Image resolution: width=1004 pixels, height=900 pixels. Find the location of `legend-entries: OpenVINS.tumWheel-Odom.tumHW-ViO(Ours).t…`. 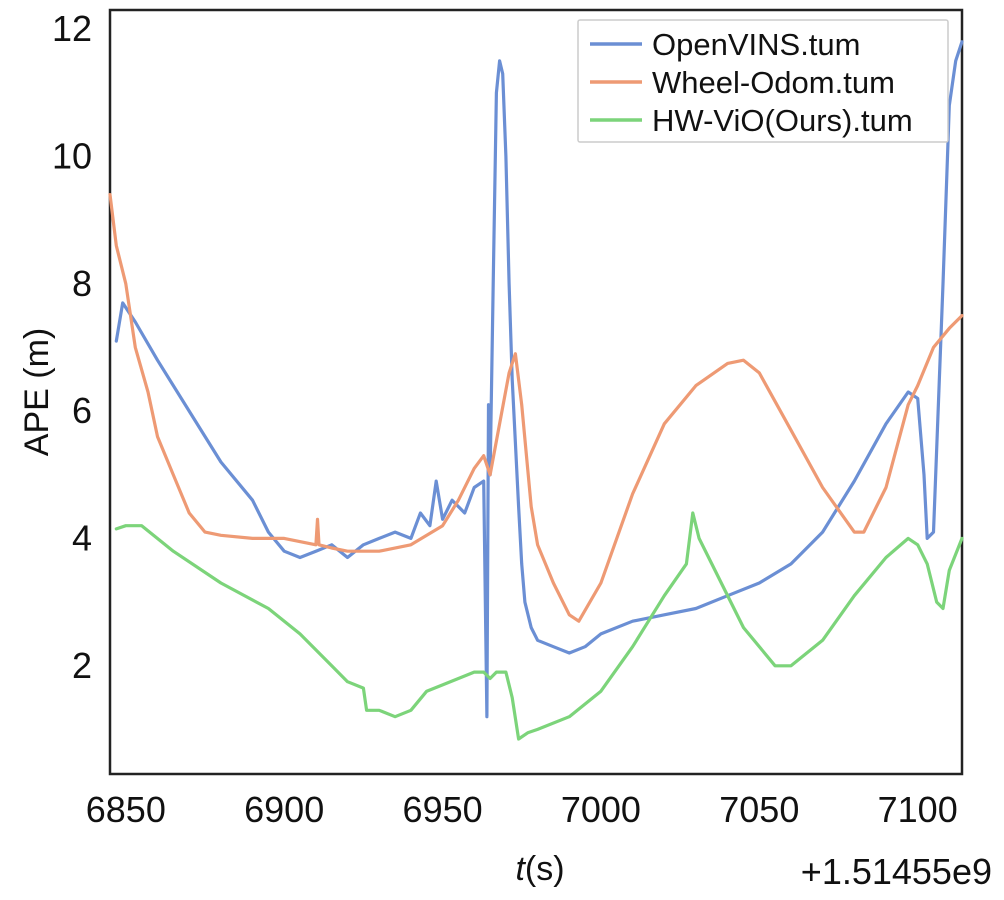

legend-entries: OpenVINS.tumWheel-Odom.tumHW-ViO(Ours).t… is located at coordinates (751, 82).